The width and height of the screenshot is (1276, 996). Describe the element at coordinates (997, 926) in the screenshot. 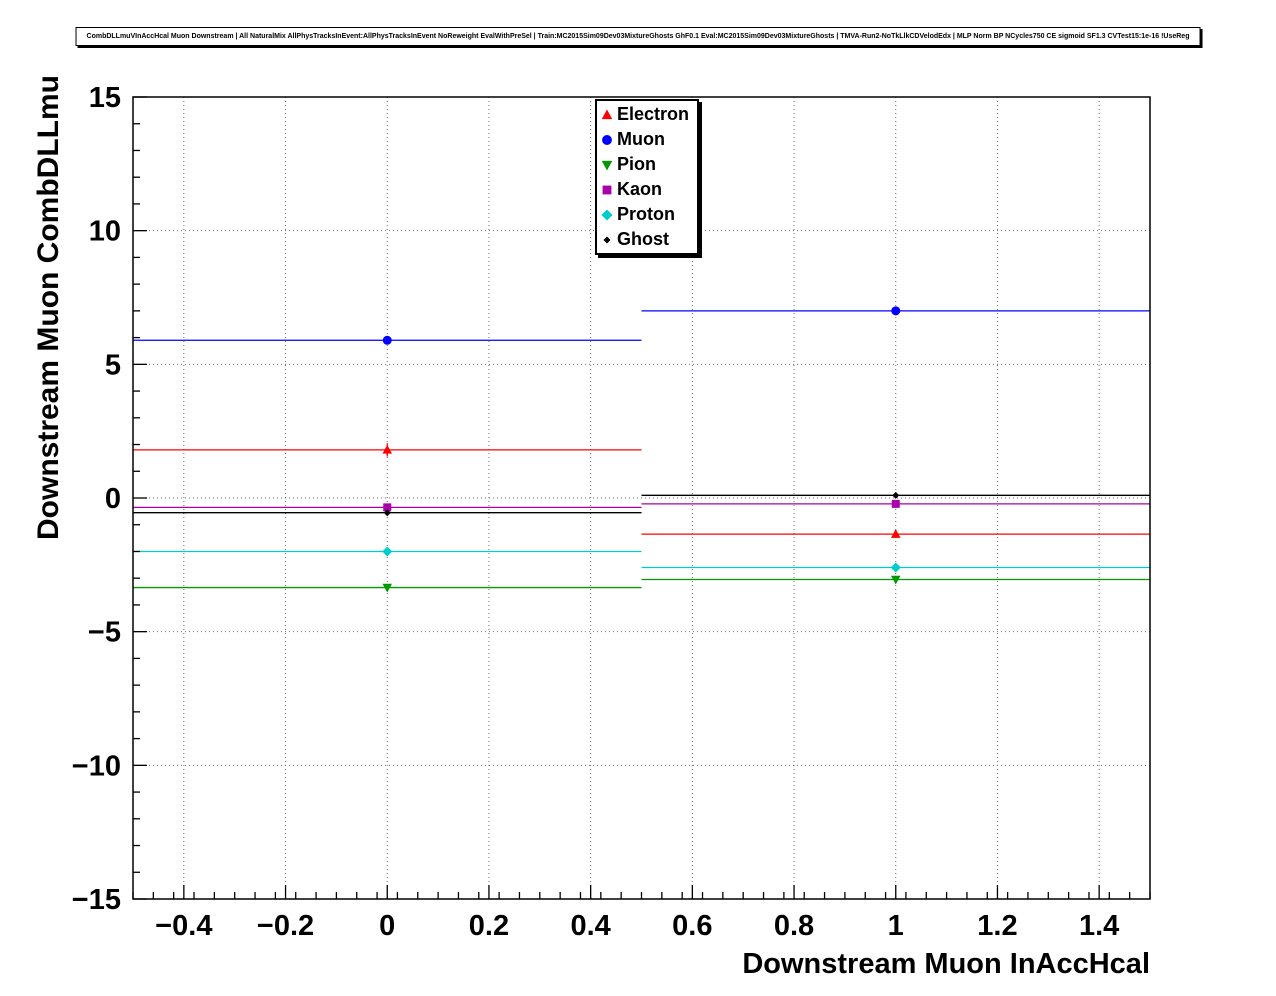

I see `x-tick-label: 1.2` at that location.